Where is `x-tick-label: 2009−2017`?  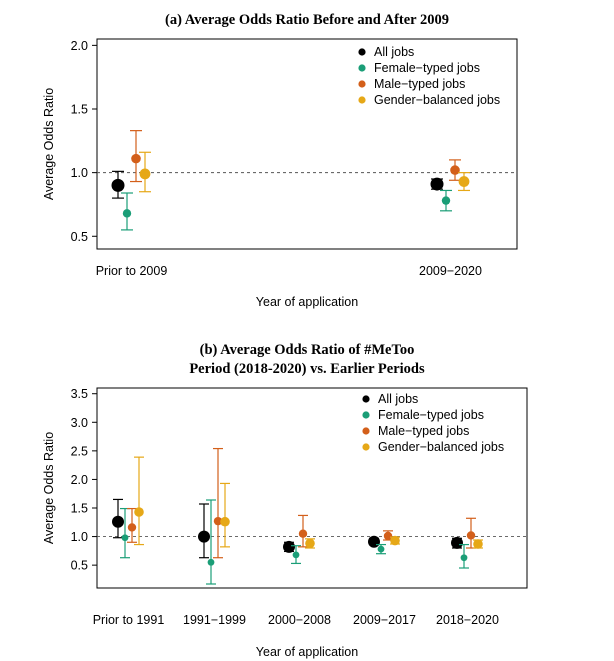
x-tick-label: 2009−2017 is located at coordinates (384, 620).